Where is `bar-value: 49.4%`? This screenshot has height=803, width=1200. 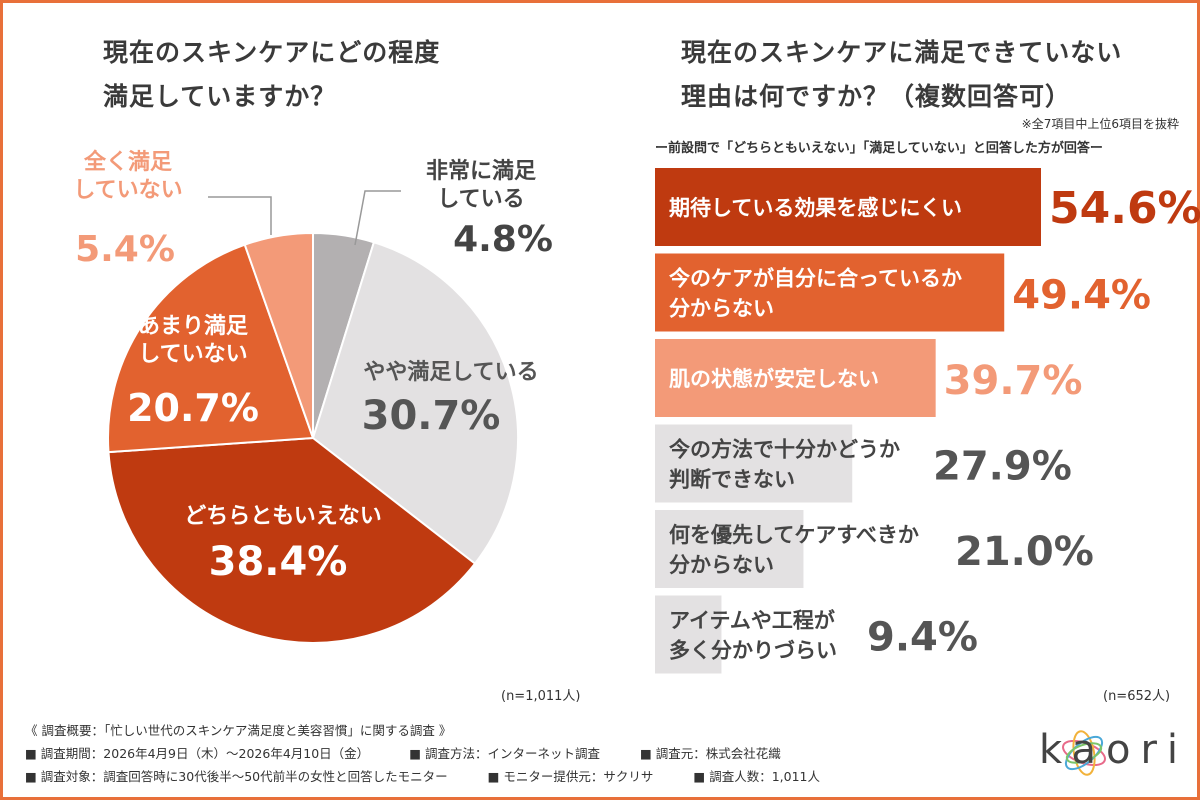
bar-value: 49.4% is located at coordinates (1081, 296).